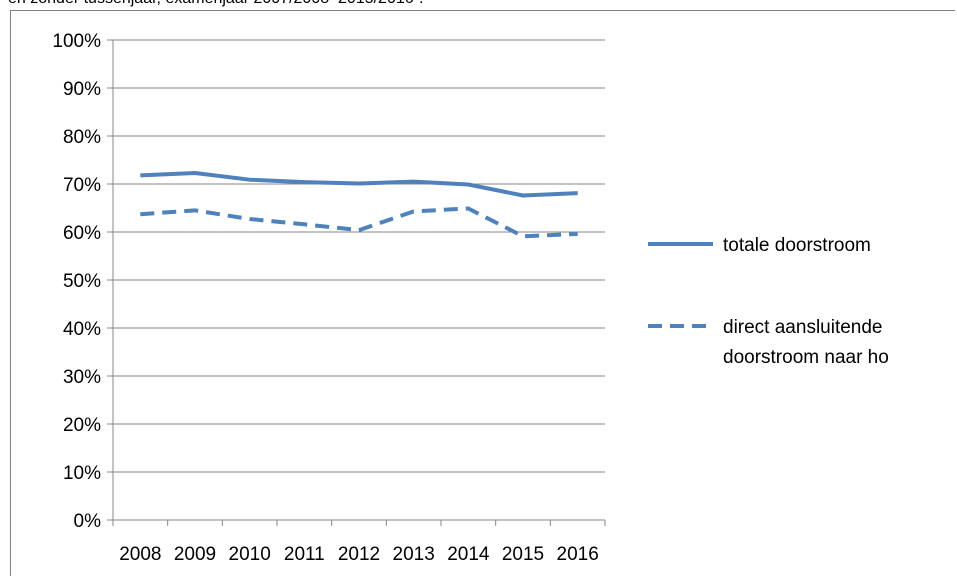  What do you see at coordinates (468, 554) in the screenshot?
I see `x-tick-label: 2014` at bounding box center [468, 554].